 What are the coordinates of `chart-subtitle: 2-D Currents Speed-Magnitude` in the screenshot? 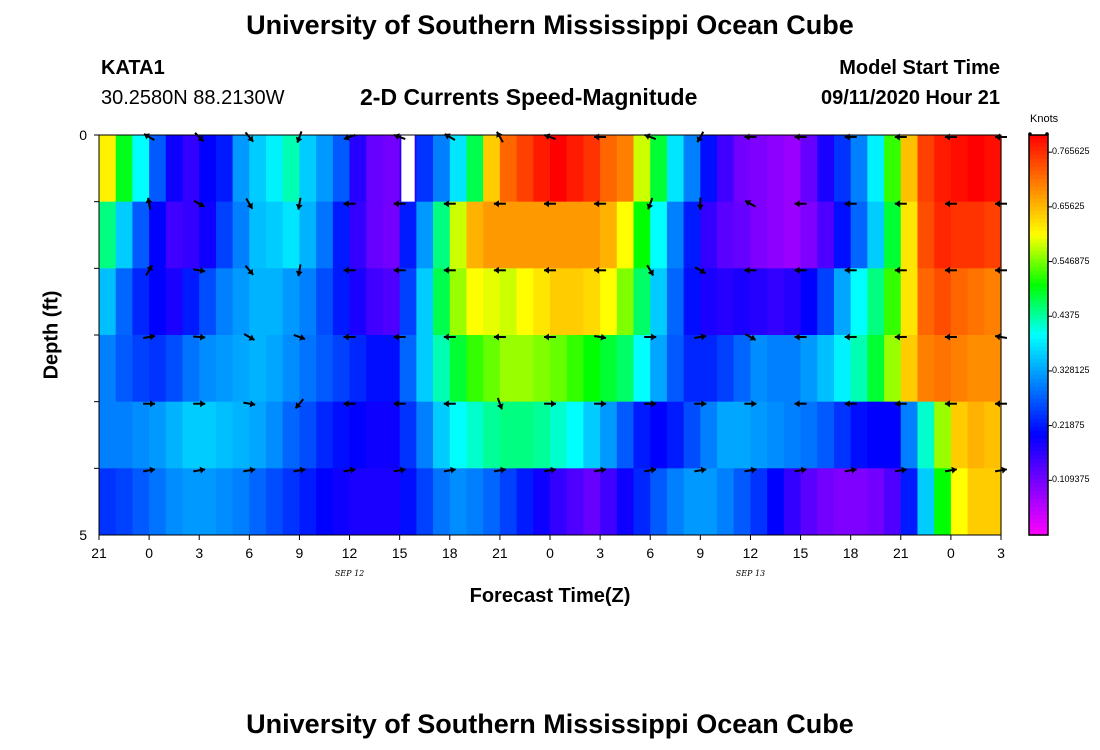 It's located at (529, 97).